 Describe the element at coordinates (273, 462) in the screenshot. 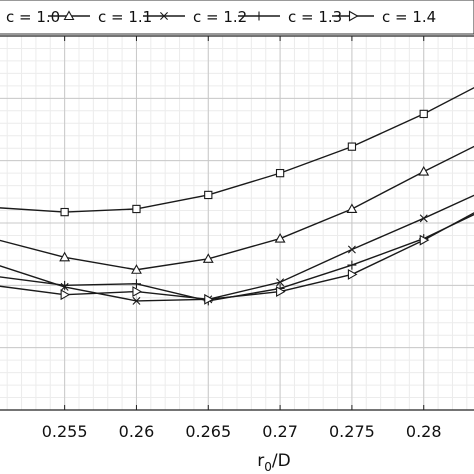

I see `x-axis-label: r0/D` at that location.